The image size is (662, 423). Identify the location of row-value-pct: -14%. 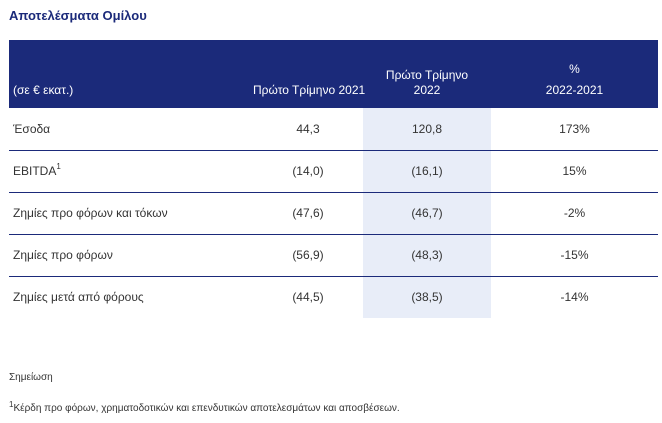
(574, 297).